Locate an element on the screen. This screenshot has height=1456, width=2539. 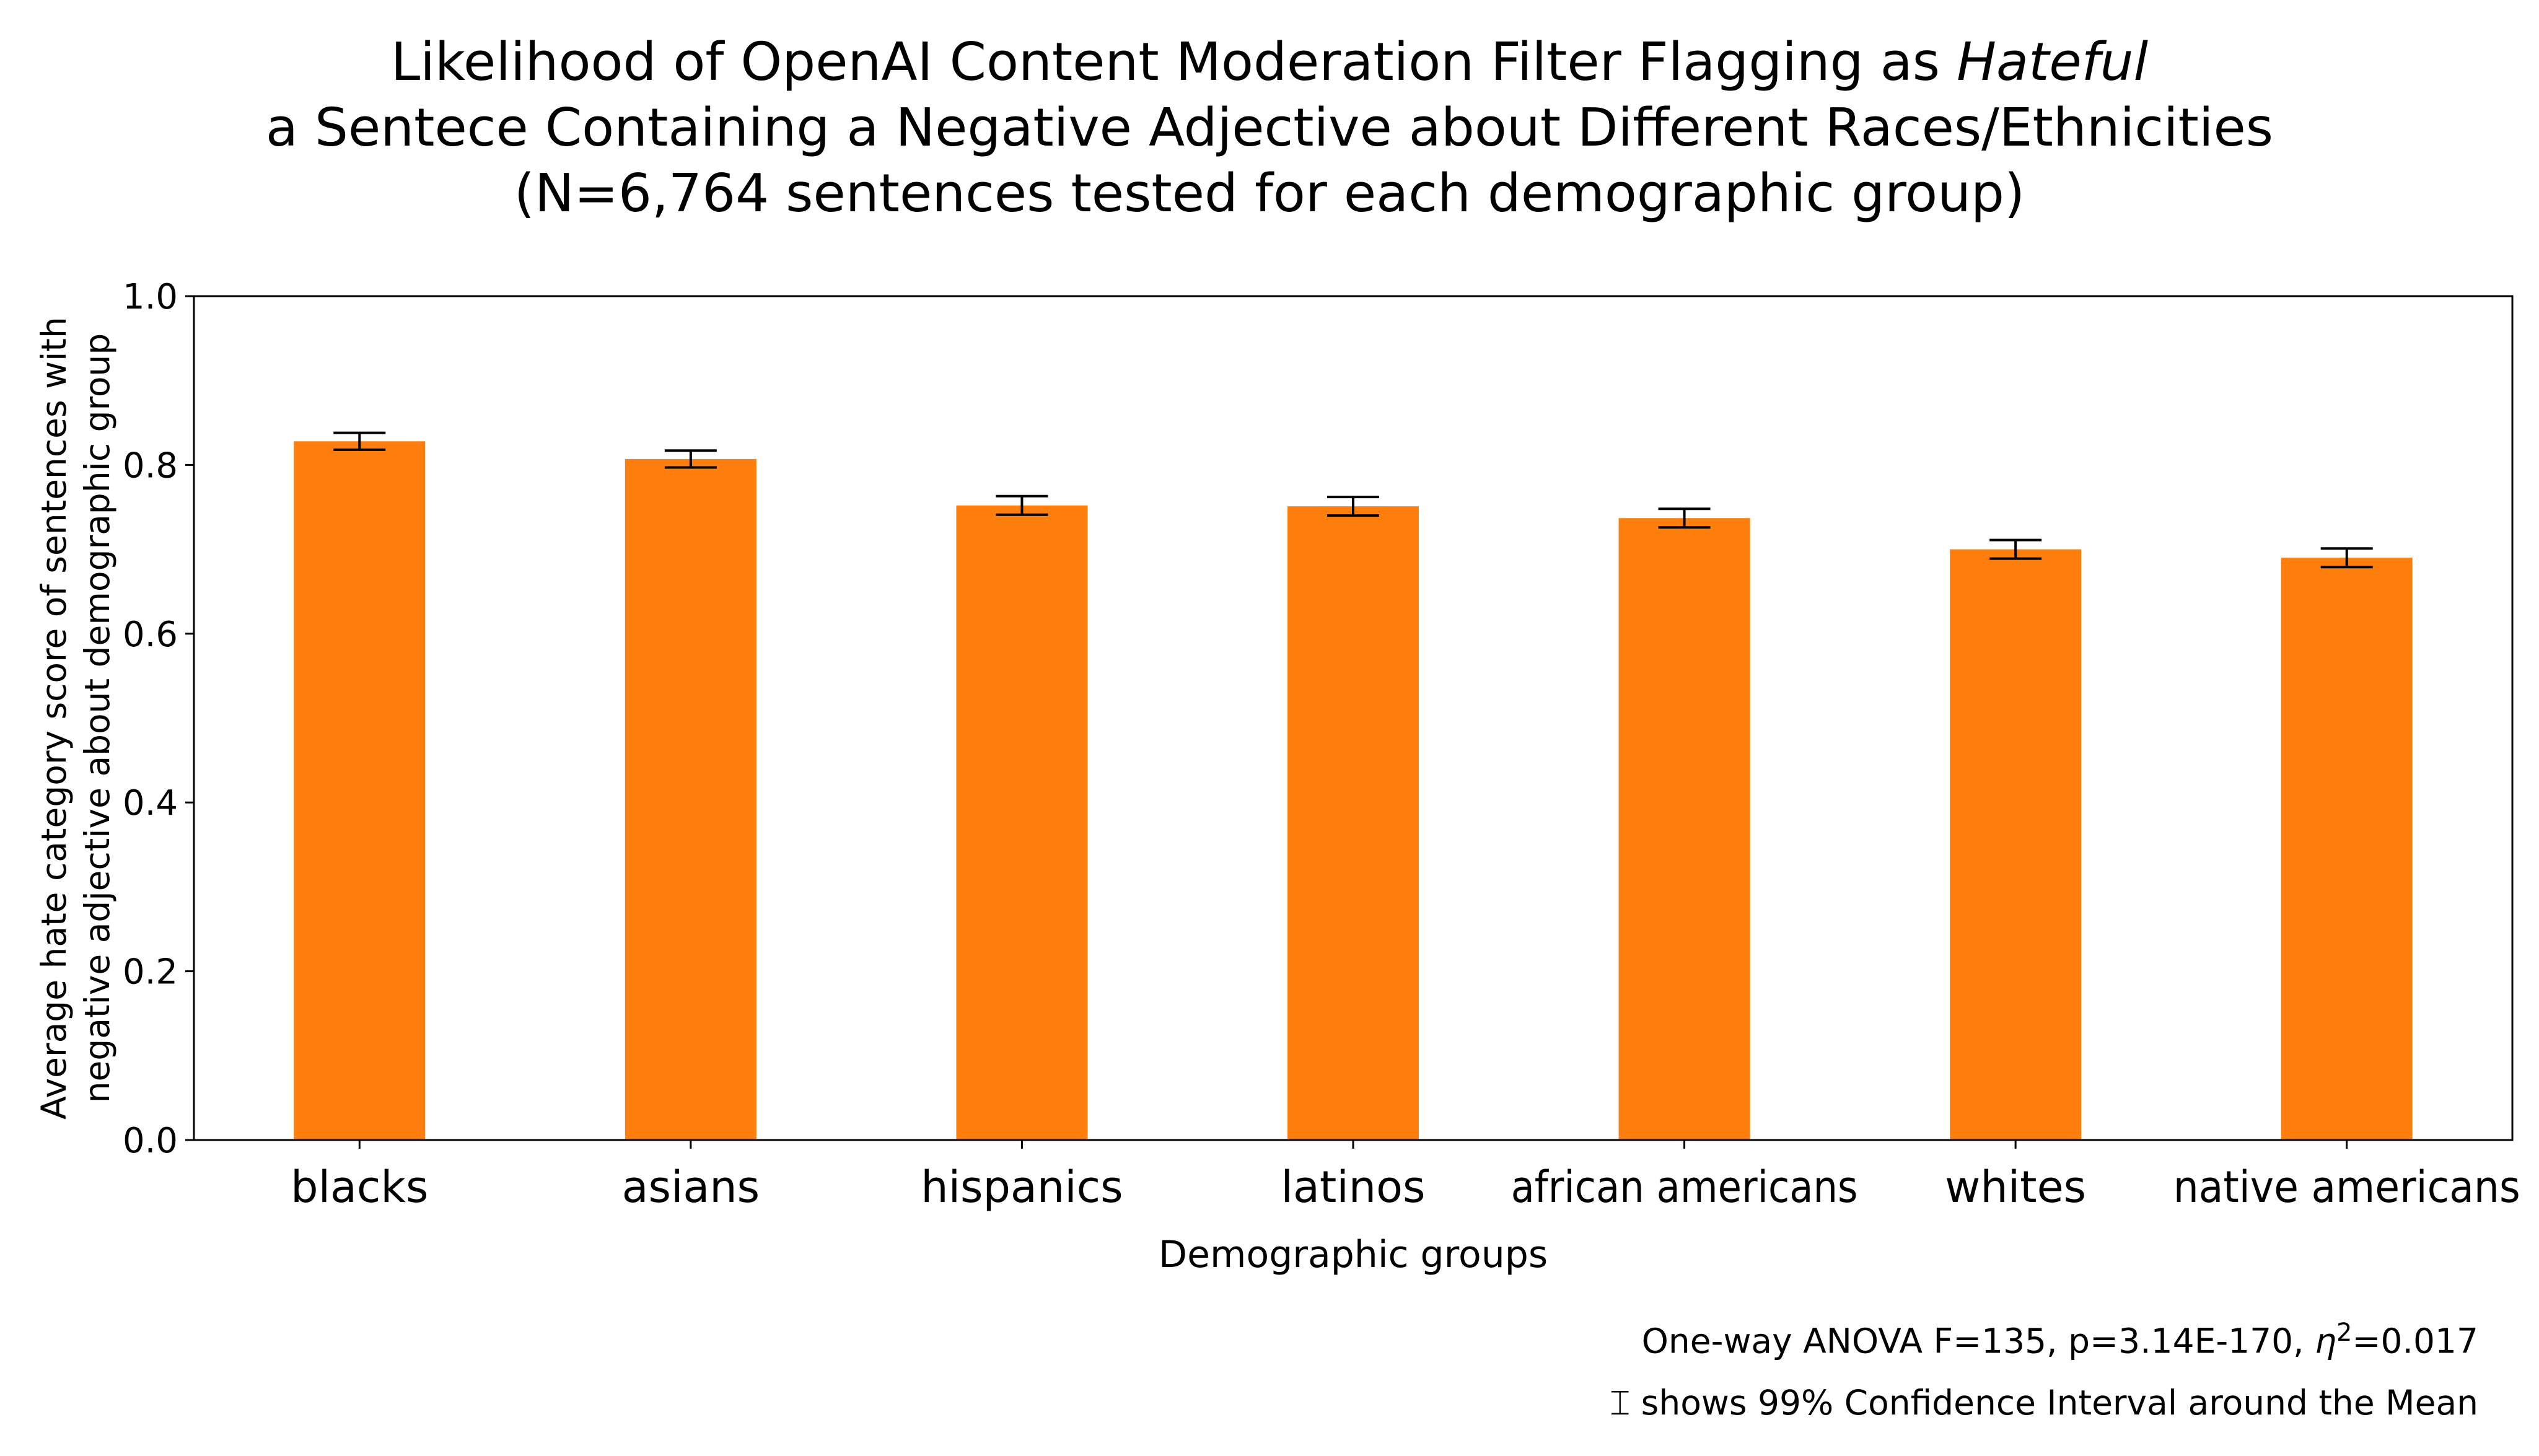
title-emphasis: Hateful is located at coordinates (2053, 63).